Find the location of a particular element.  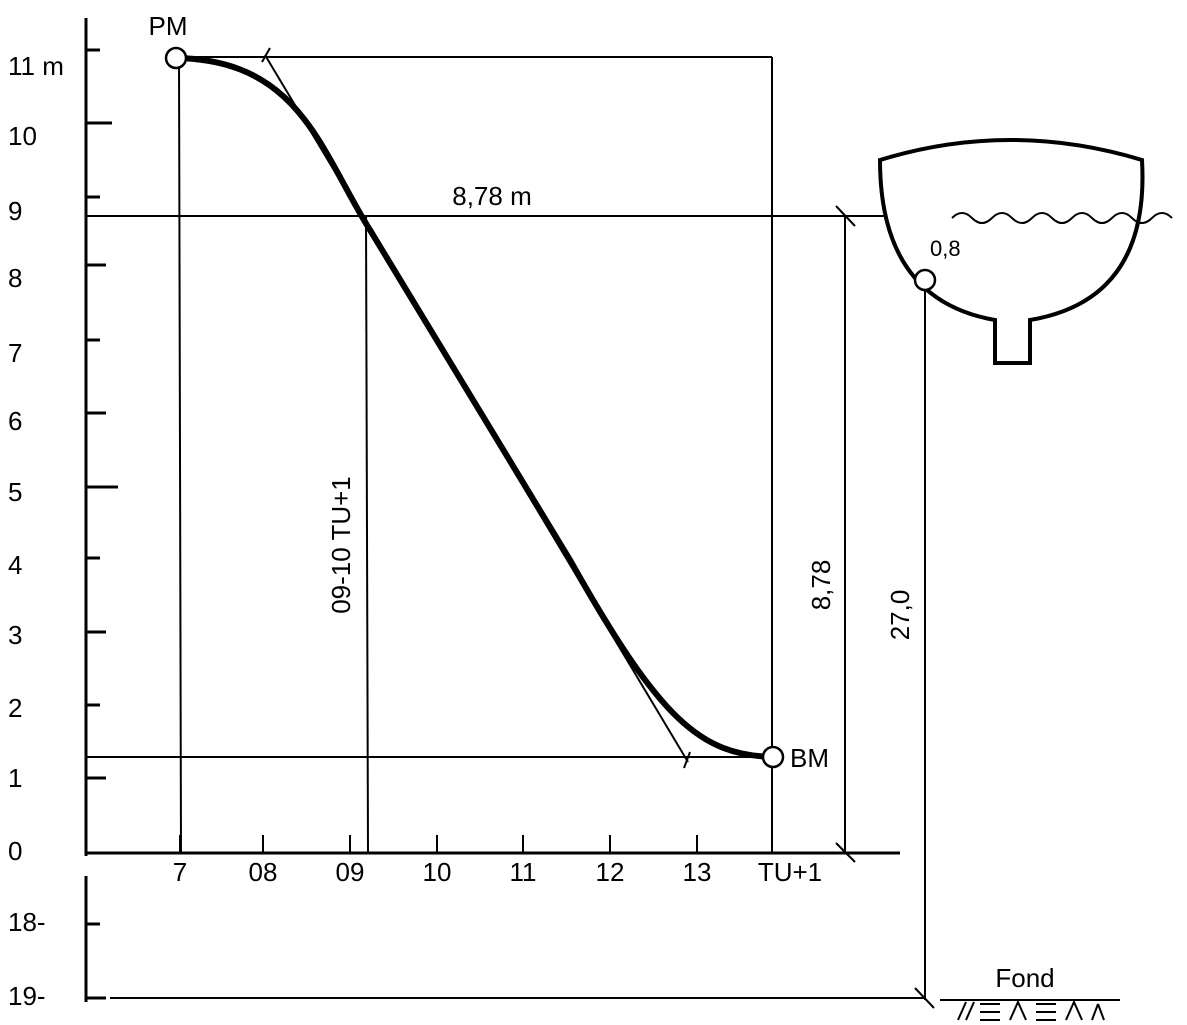

y-tick-label: 4 is located at coordinates (15, 565).